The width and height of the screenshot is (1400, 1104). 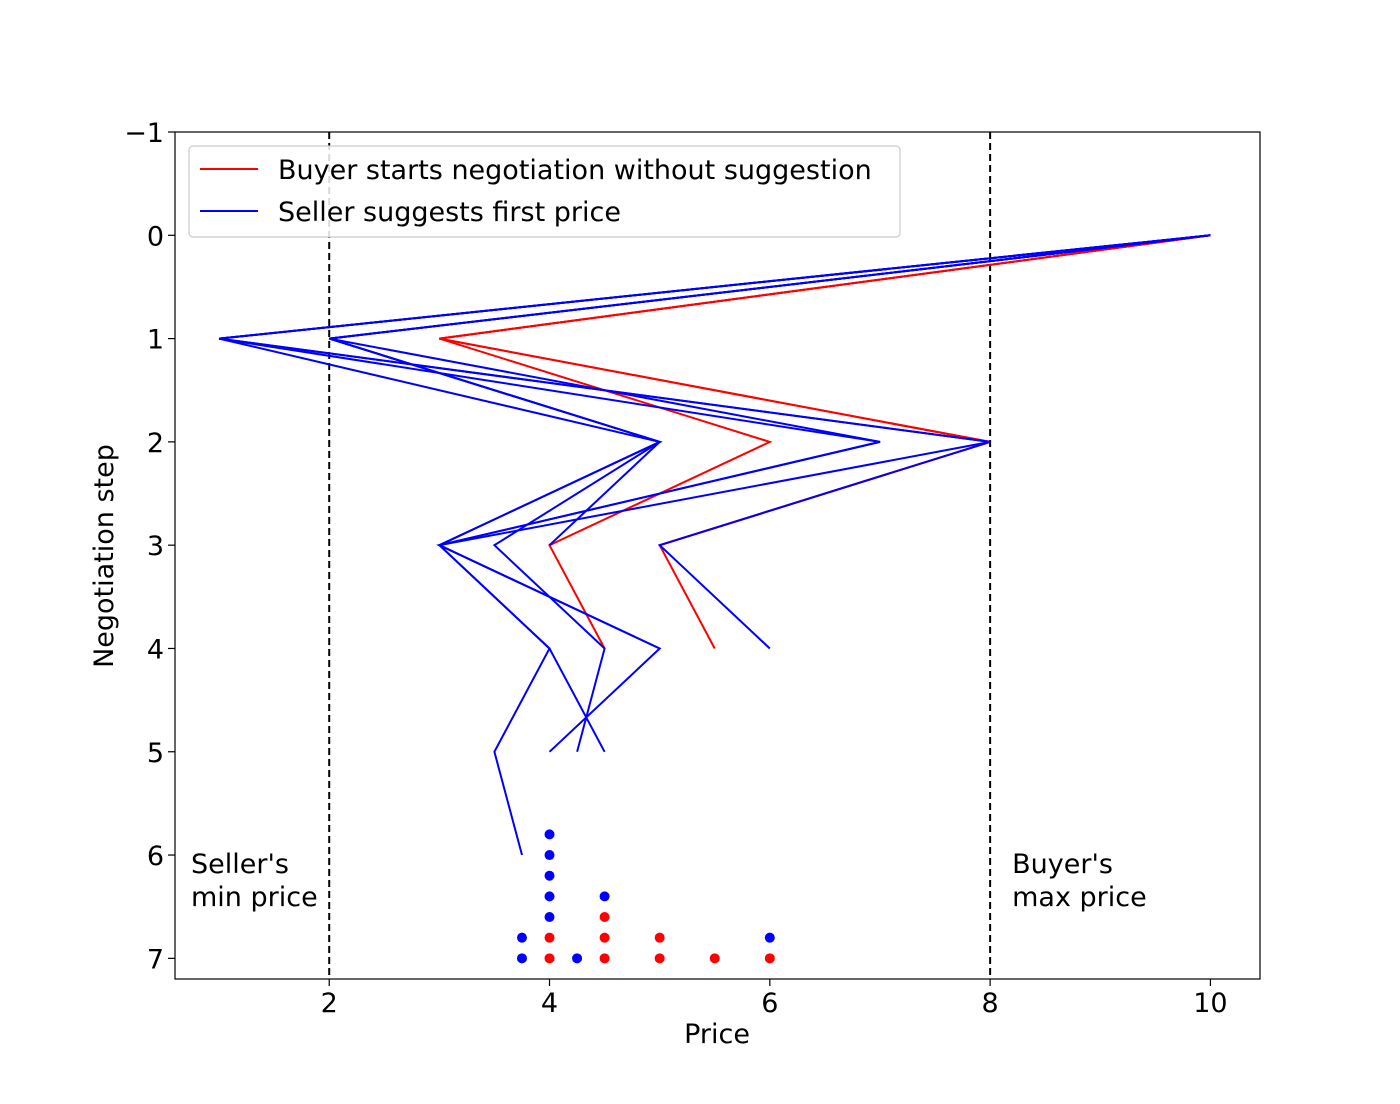 What do you see at coordinates (155, 959) in the screenshot?
I see `y-tick-label: 7` at bounding box center [155, 959].